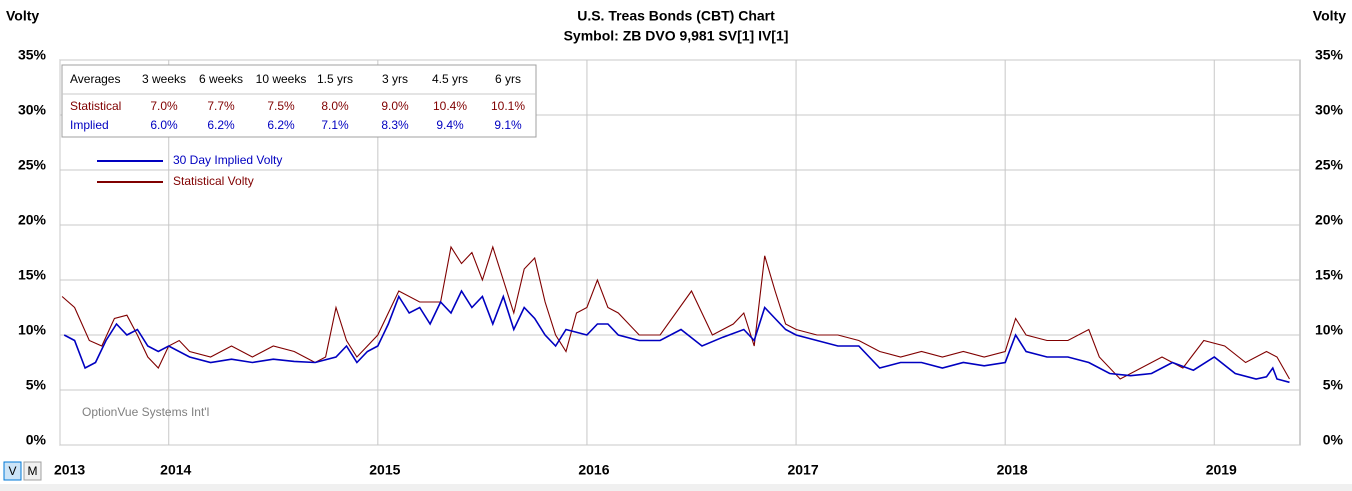 Image resolution: width=1352 pixels, height=491 pixels. What do you see at coordinates (22, 16) in the screenshot?
I see `y-axis-label: Volty` at bounding box center [22, 16].